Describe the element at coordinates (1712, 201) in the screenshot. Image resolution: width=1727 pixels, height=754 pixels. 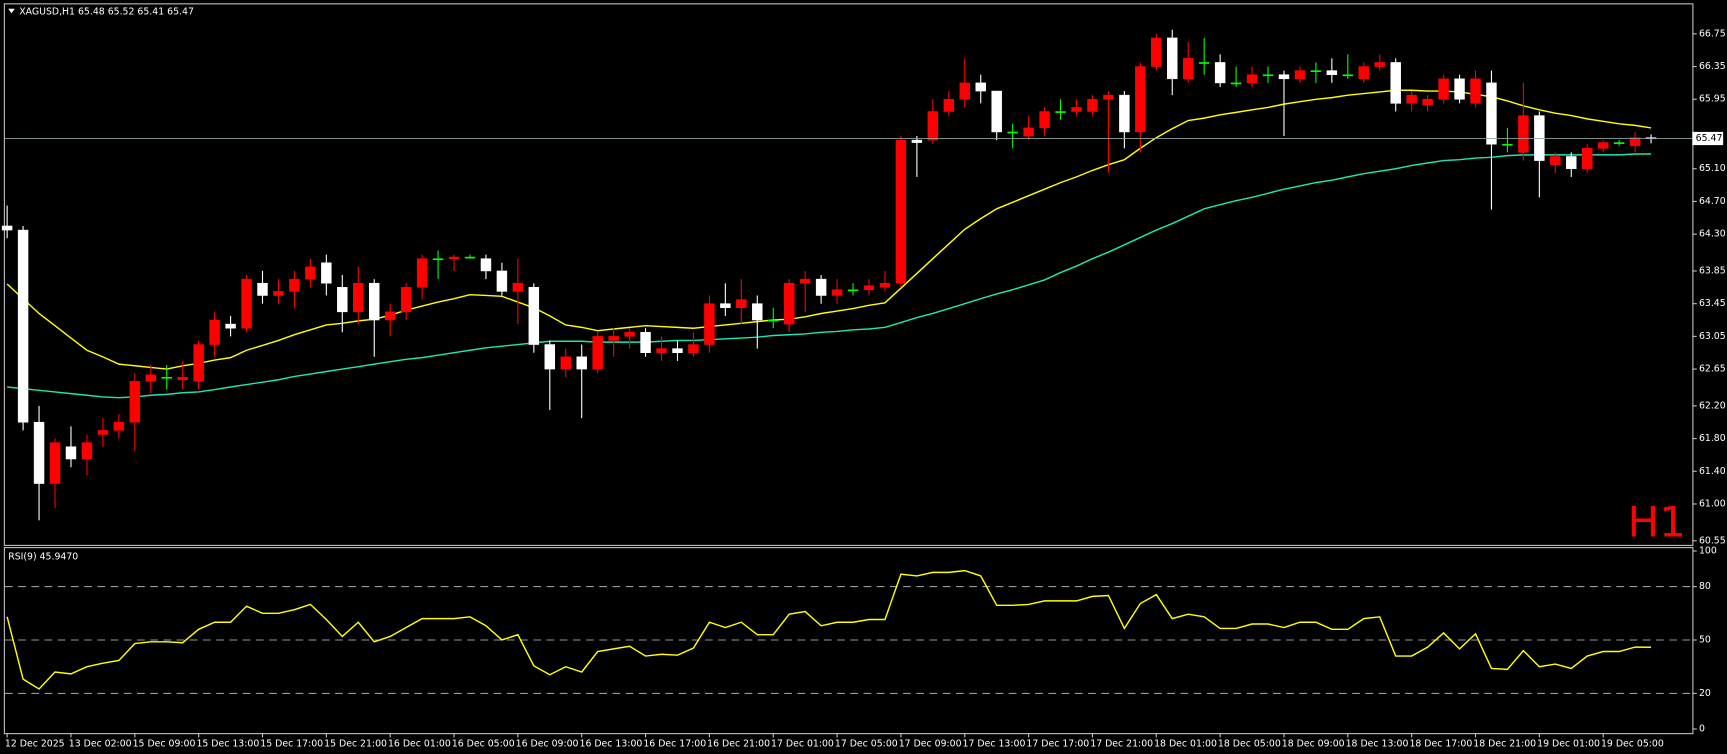
I see `y-tick-label: 64.70` at that location.